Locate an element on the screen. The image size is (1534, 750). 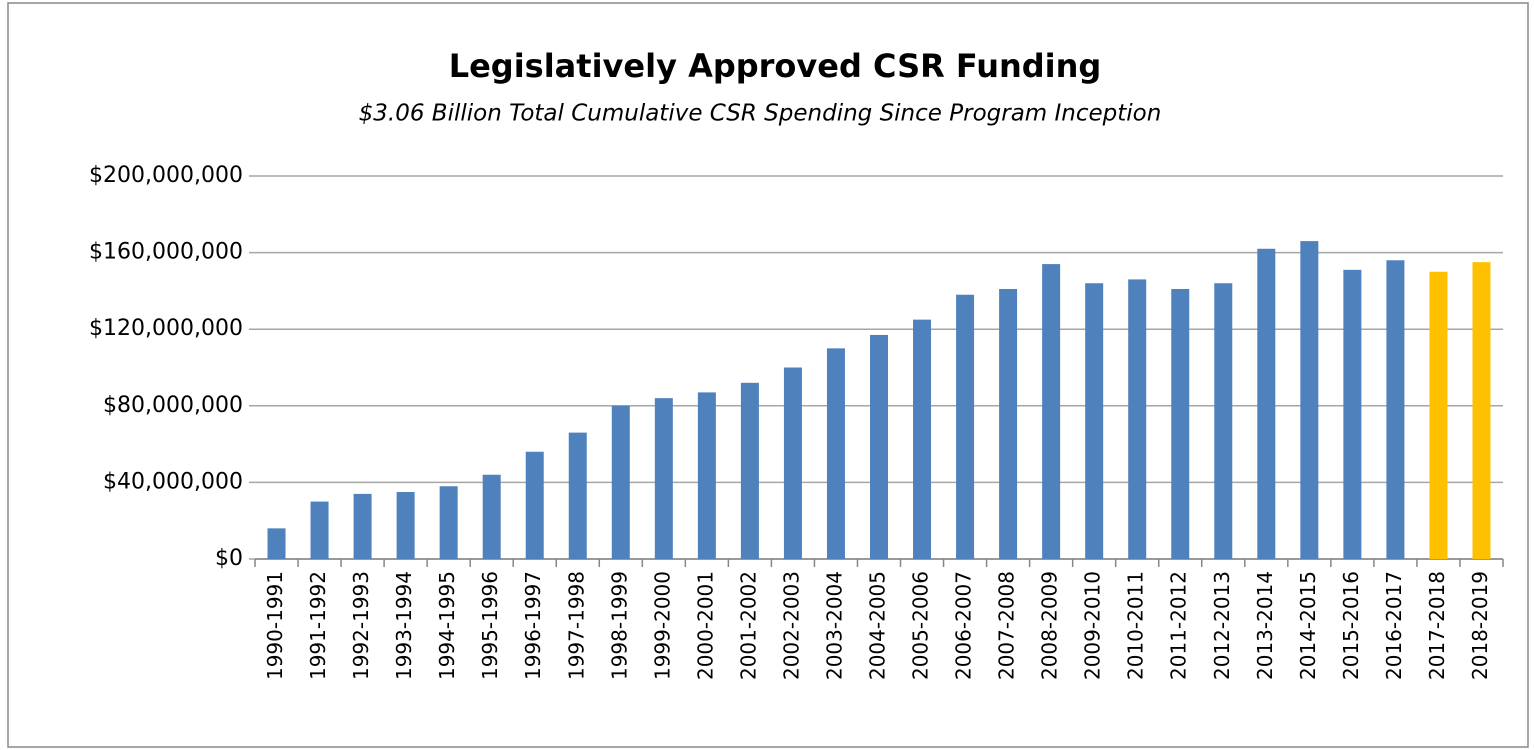
x-tick-label: 2000-2001 is located at coordinates (705, 625).